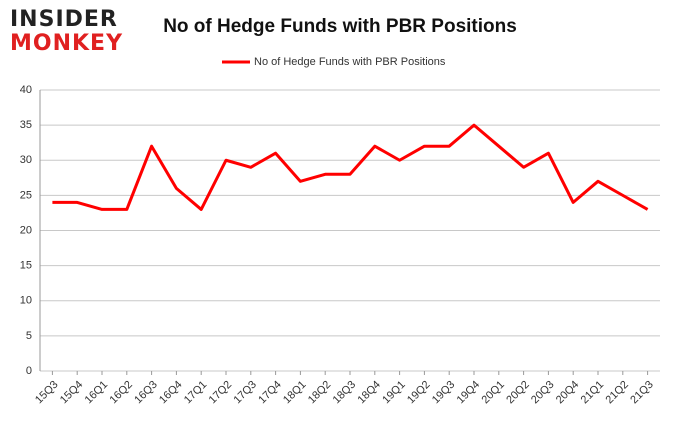  What do you see at coordinates (47, 393) in the screenshot?
I see `x-tick-label: 15Q3` at bounding box center [47, 393].